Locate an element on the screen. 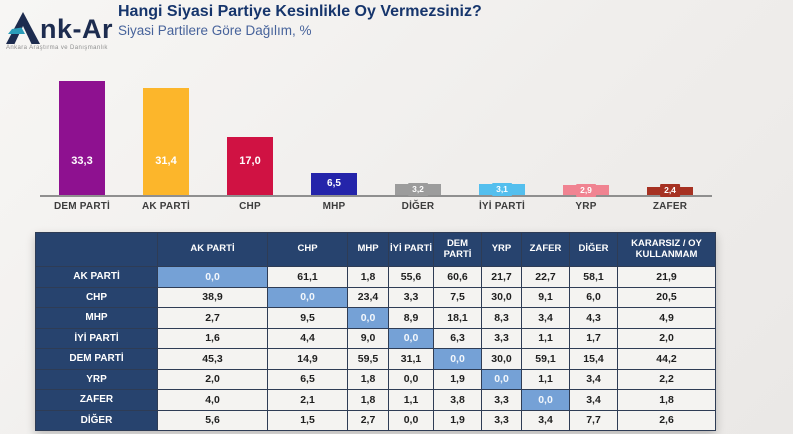 The width and height of the screenshot is (793, 434). bar-slot: 3,2 is located at coordinates (418, 137).